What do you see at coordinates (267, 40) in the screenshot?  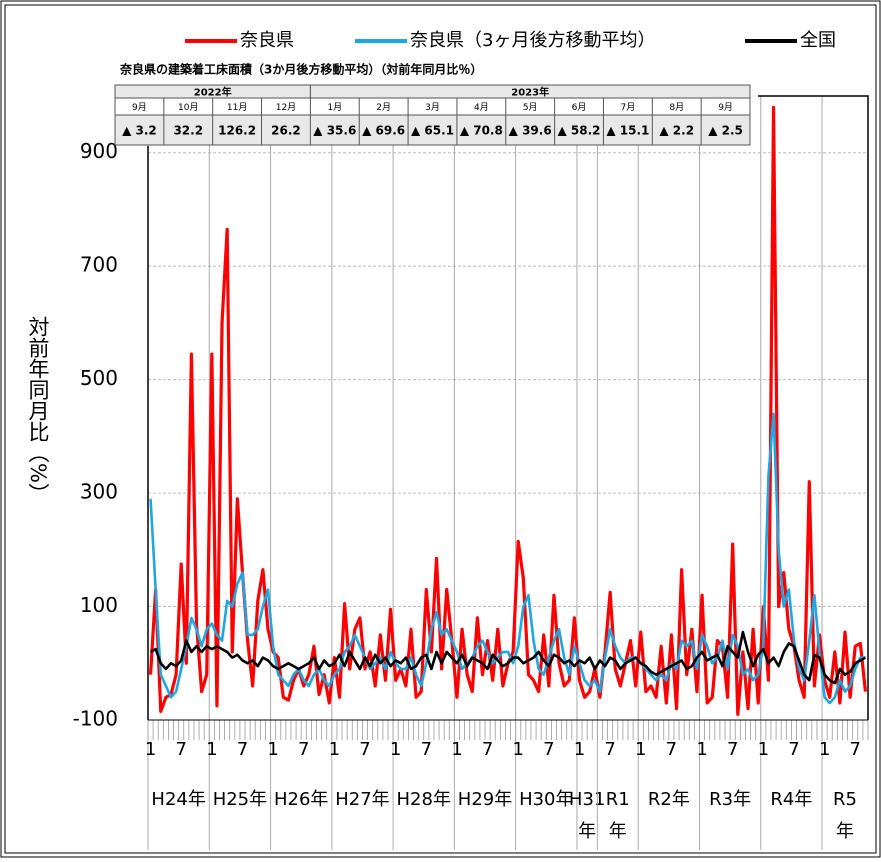 I see `legend-label: 奈良県` at bounding box center [267, 40].